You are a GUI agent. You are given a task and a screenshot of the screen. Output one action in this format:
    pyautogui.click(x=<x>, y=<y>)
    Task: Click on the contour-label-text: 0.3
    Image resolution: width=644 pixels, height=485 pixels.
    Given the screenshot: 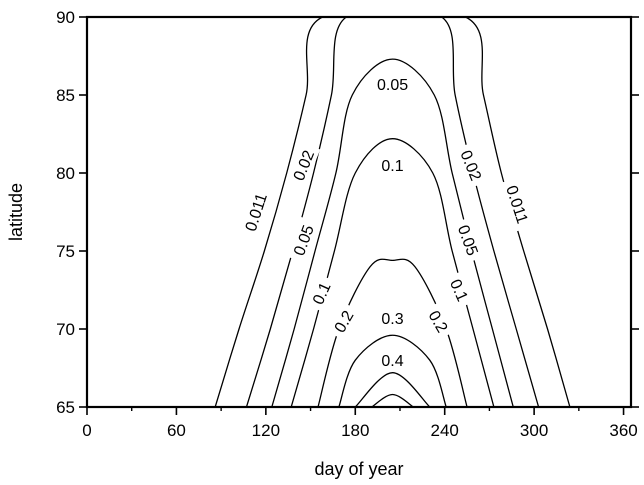 What is the action you would take?
    pyautogui.click(x=392, y=319)
    